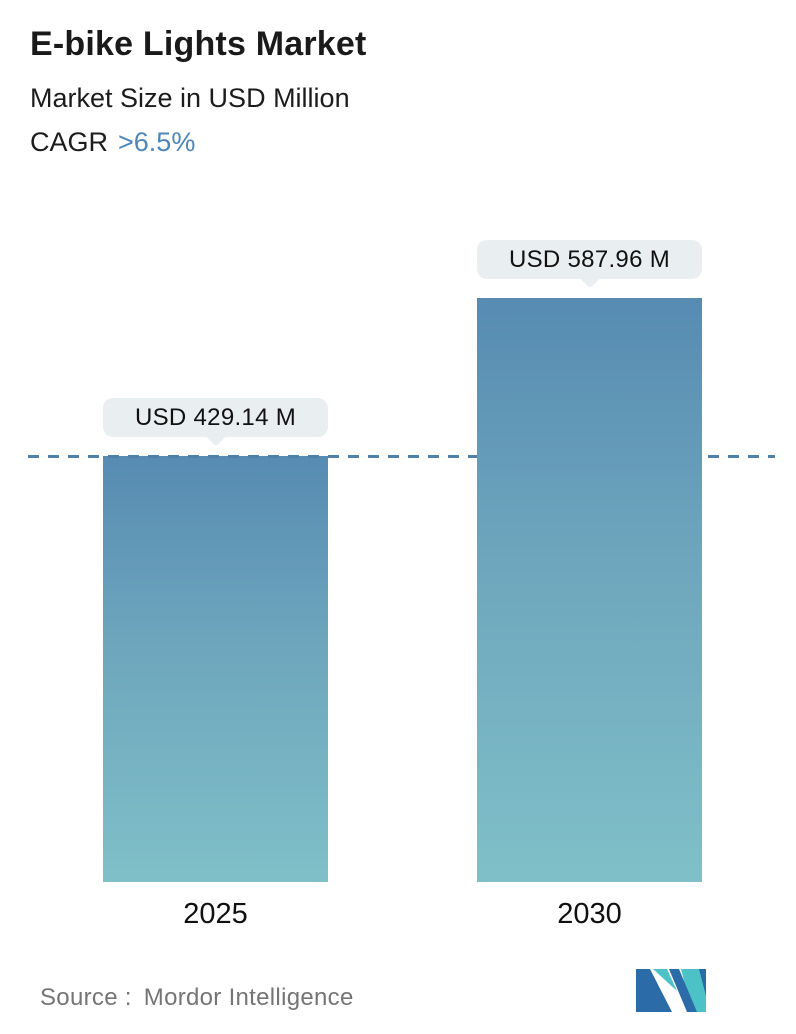  Describe the element at coordinates (401, 456) in the screenshot. I see `reference-dashed-line` at that location.